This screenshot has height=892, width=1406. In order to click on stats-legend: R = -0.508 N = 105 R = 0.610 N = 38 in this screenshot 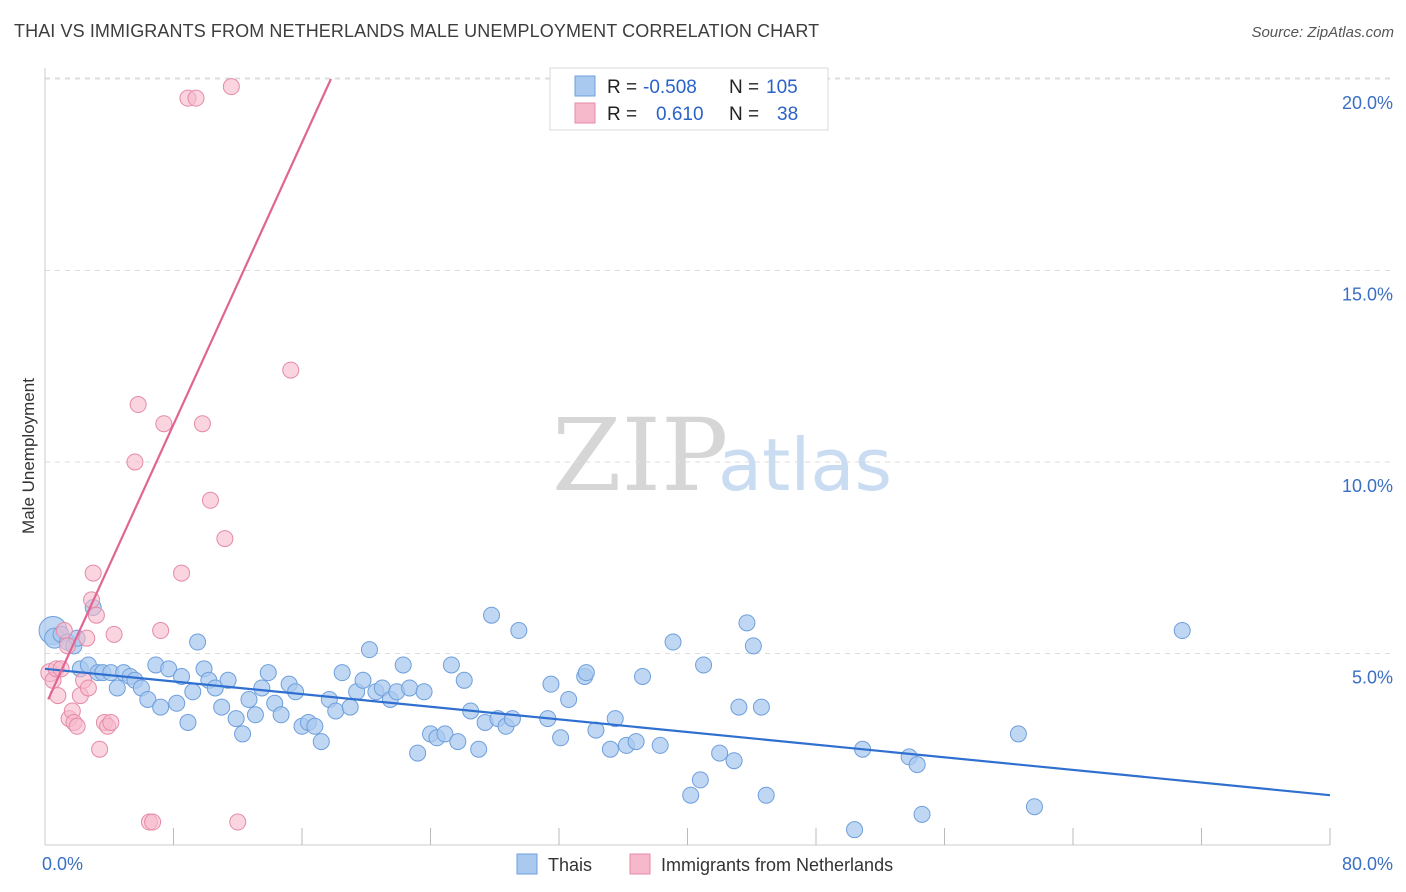, I will do `click(689, 99)`.